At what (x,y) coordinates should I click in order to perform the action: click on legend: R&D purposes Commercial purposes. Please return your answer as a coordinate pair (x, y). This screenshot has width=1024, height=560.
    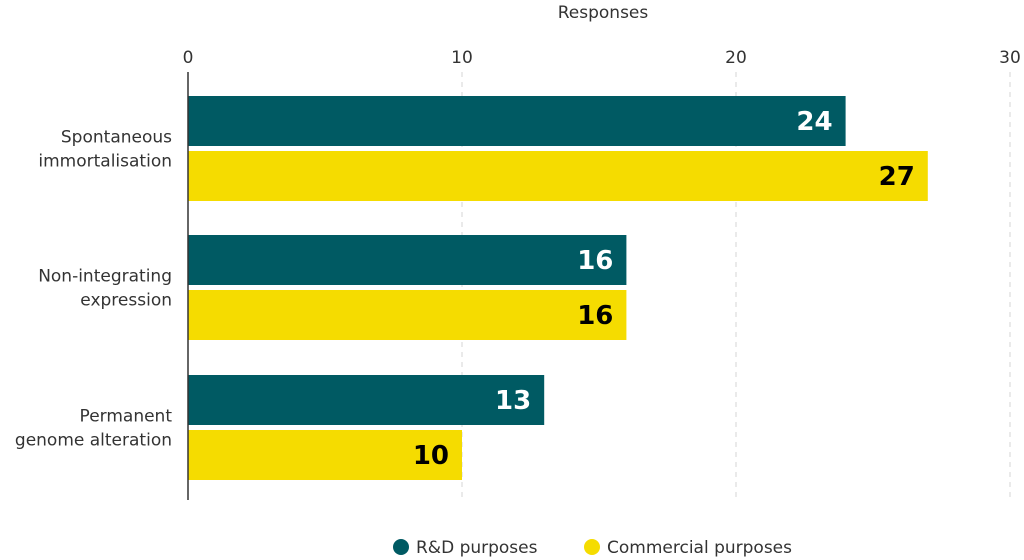
    Looking at the image, I should click on (592, 548).